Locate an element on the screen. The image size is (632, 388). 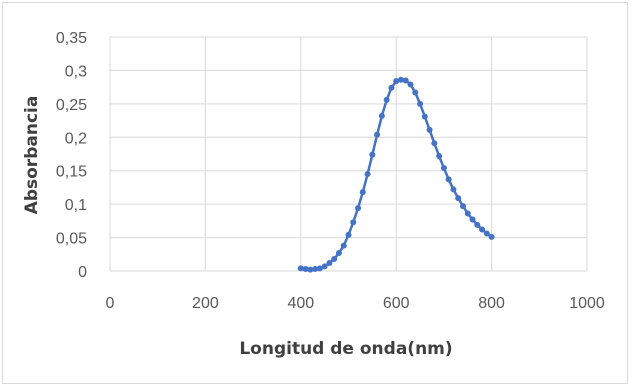
y-tick-label: 0,05 is located at coordinates (71, 239).